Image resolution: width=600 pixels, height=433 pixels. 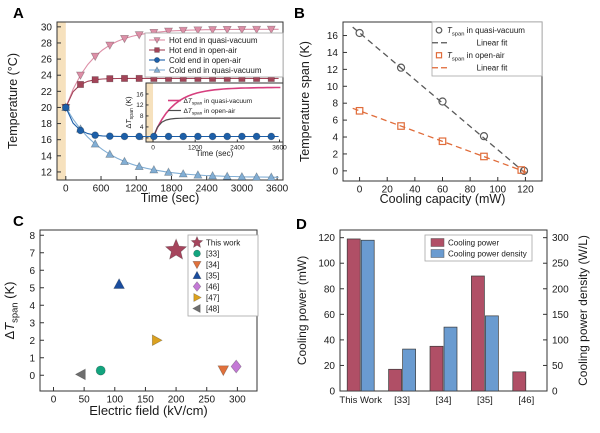 I want to click on svg-text: Cooling power density, so click(x=487, y=253).